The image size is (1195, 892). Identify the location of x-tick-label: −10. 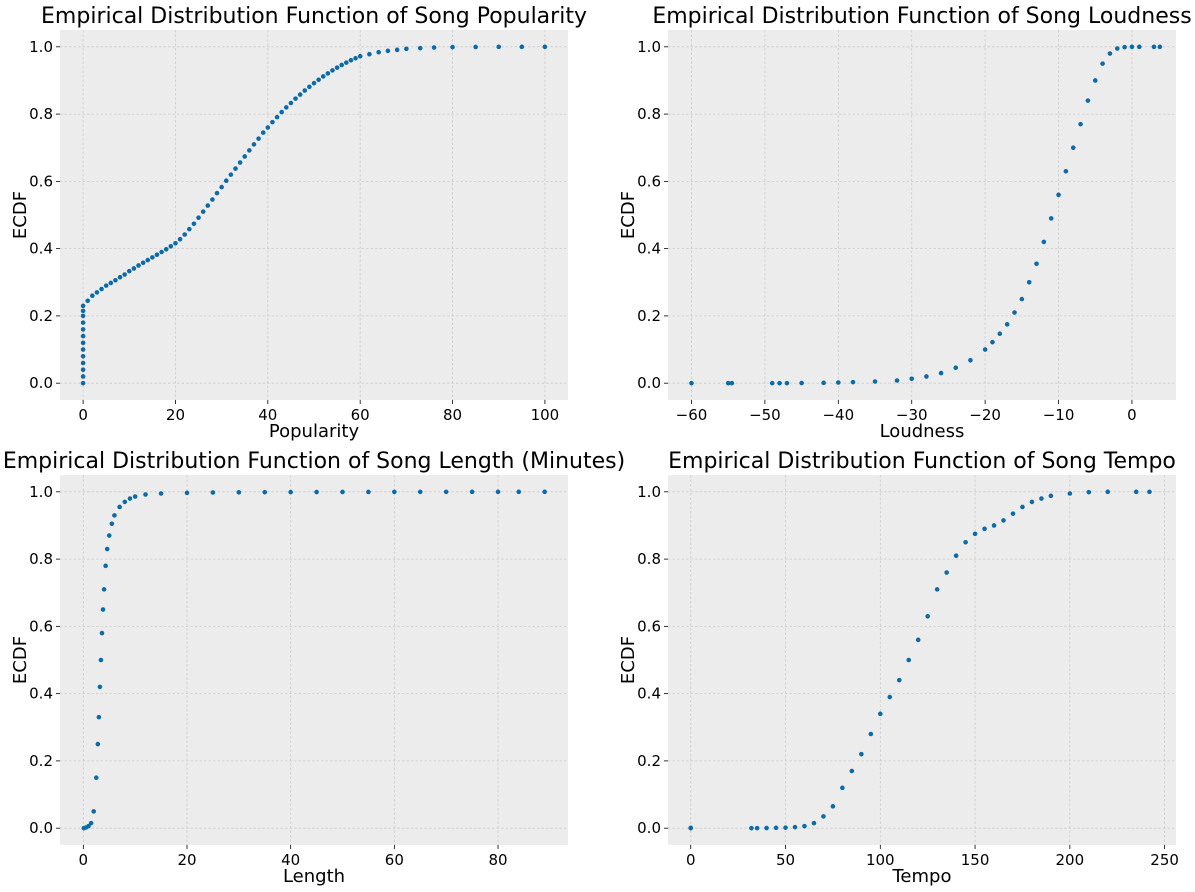
(1059, 415).